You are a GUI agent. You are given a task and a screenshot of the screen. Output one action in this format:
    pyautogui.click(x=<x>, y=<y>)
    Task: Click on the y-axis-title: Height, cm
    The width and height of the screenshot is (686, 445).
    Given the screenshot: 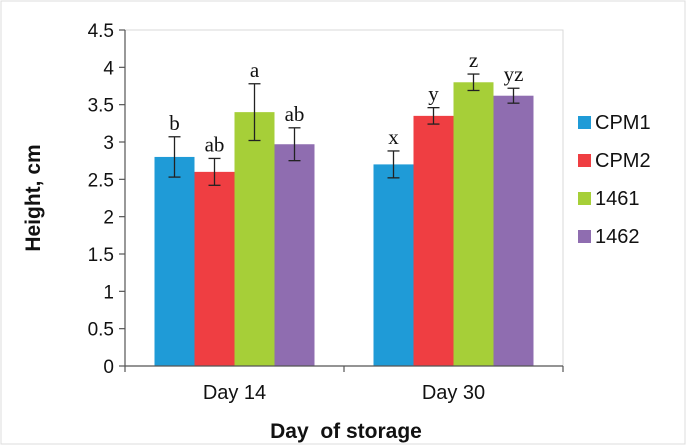 What is the action you would take?
    pyautogui.click(x=33, y=197)
    